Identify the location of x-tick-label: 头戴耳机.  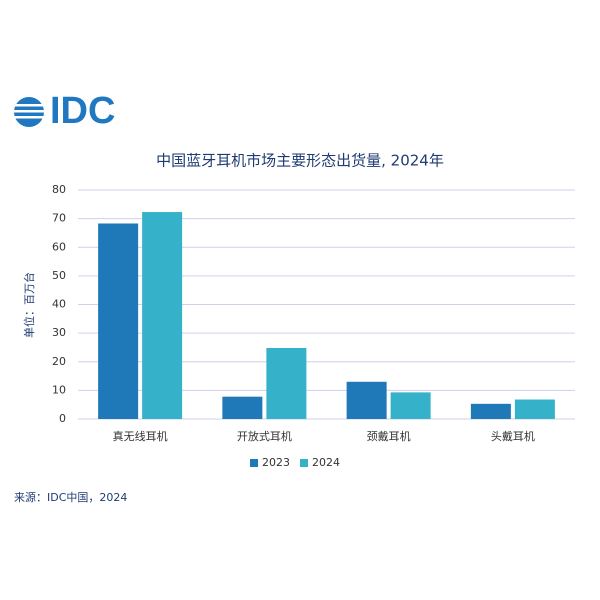
(513, 436).